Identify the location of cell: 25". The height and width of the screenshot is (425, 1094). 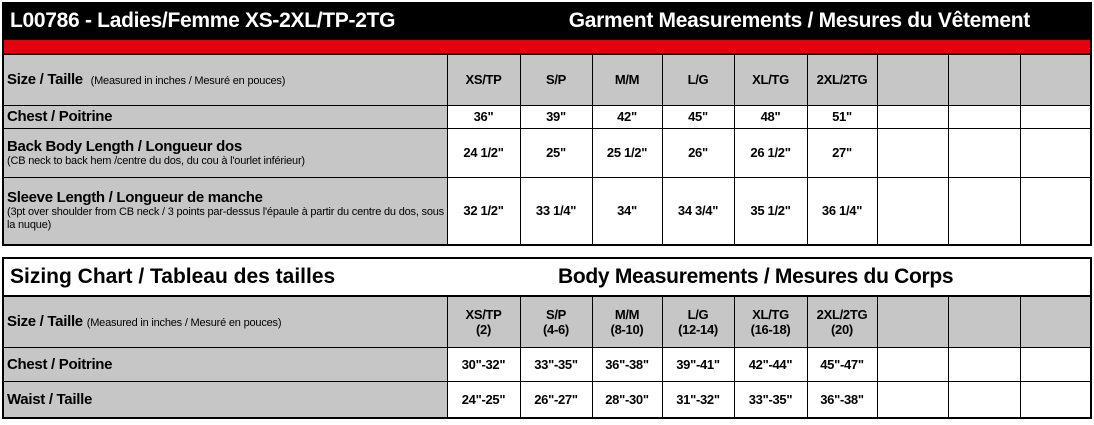
(556, 152).